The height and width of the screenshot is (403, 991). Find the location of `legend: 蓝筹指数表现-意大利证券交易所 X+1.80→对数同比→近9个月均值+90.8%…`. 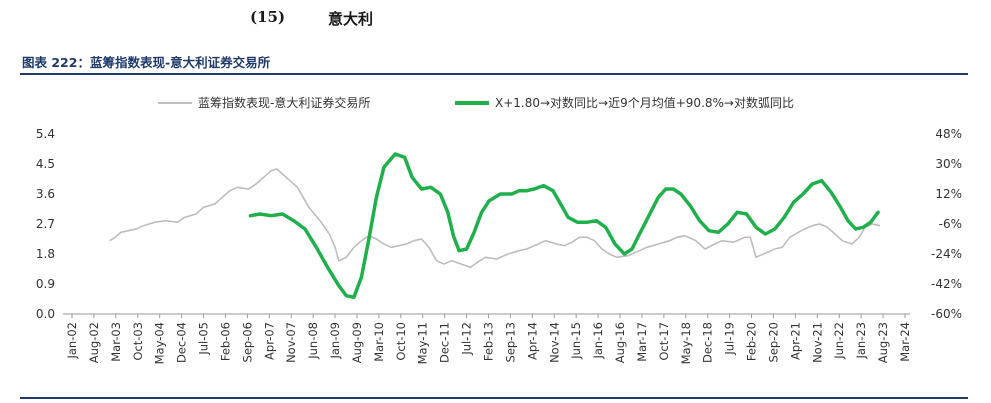

legend: 蓝筹指数表现-意大利证券交易所 X+1.80→对数同比→近9个月均值+90.8%… is located at coordinates (476, 102).